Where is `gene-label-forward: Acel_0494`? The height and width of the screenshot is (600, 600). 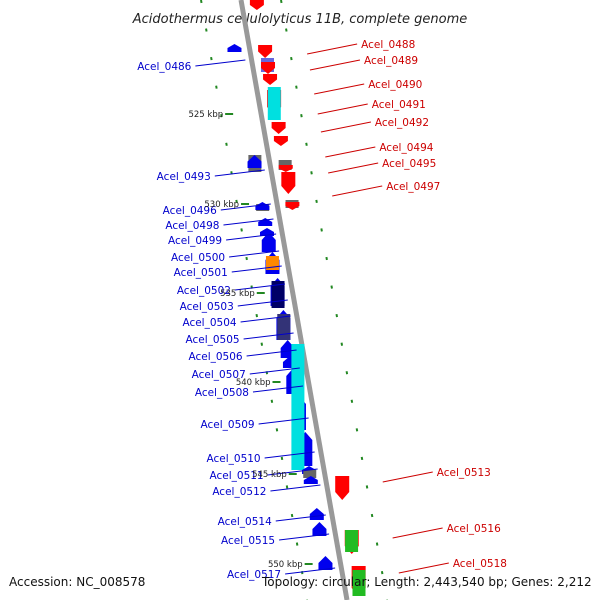 gene-label-forward: Acel_0494 is located at coordinates (406, 148).